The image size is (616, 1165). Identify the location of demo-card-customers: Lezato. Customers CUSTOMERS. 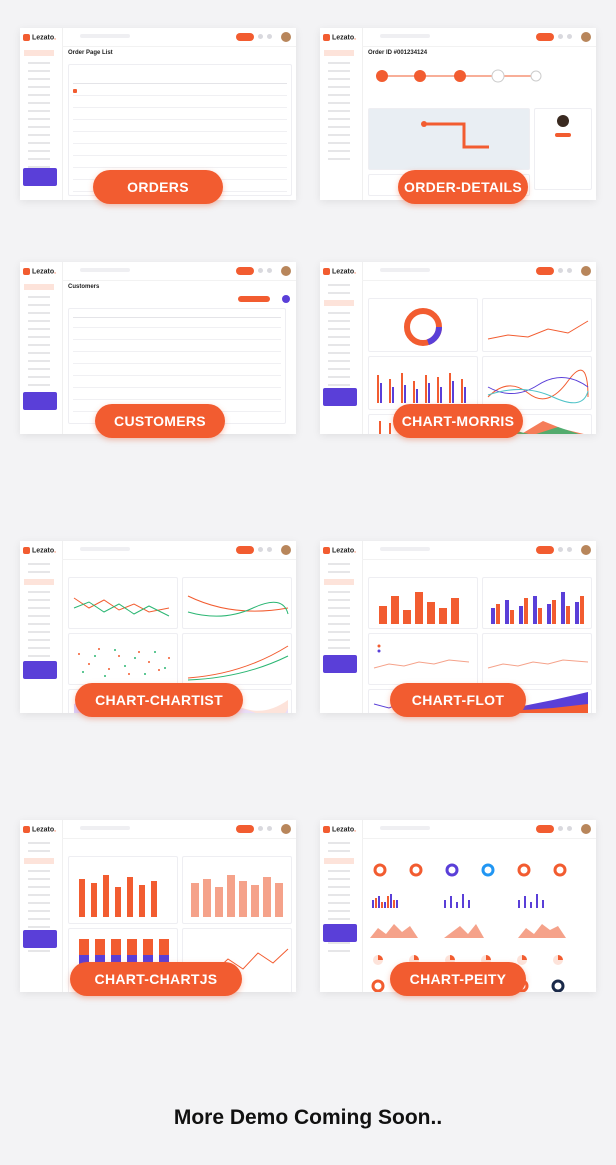
(158, 350).